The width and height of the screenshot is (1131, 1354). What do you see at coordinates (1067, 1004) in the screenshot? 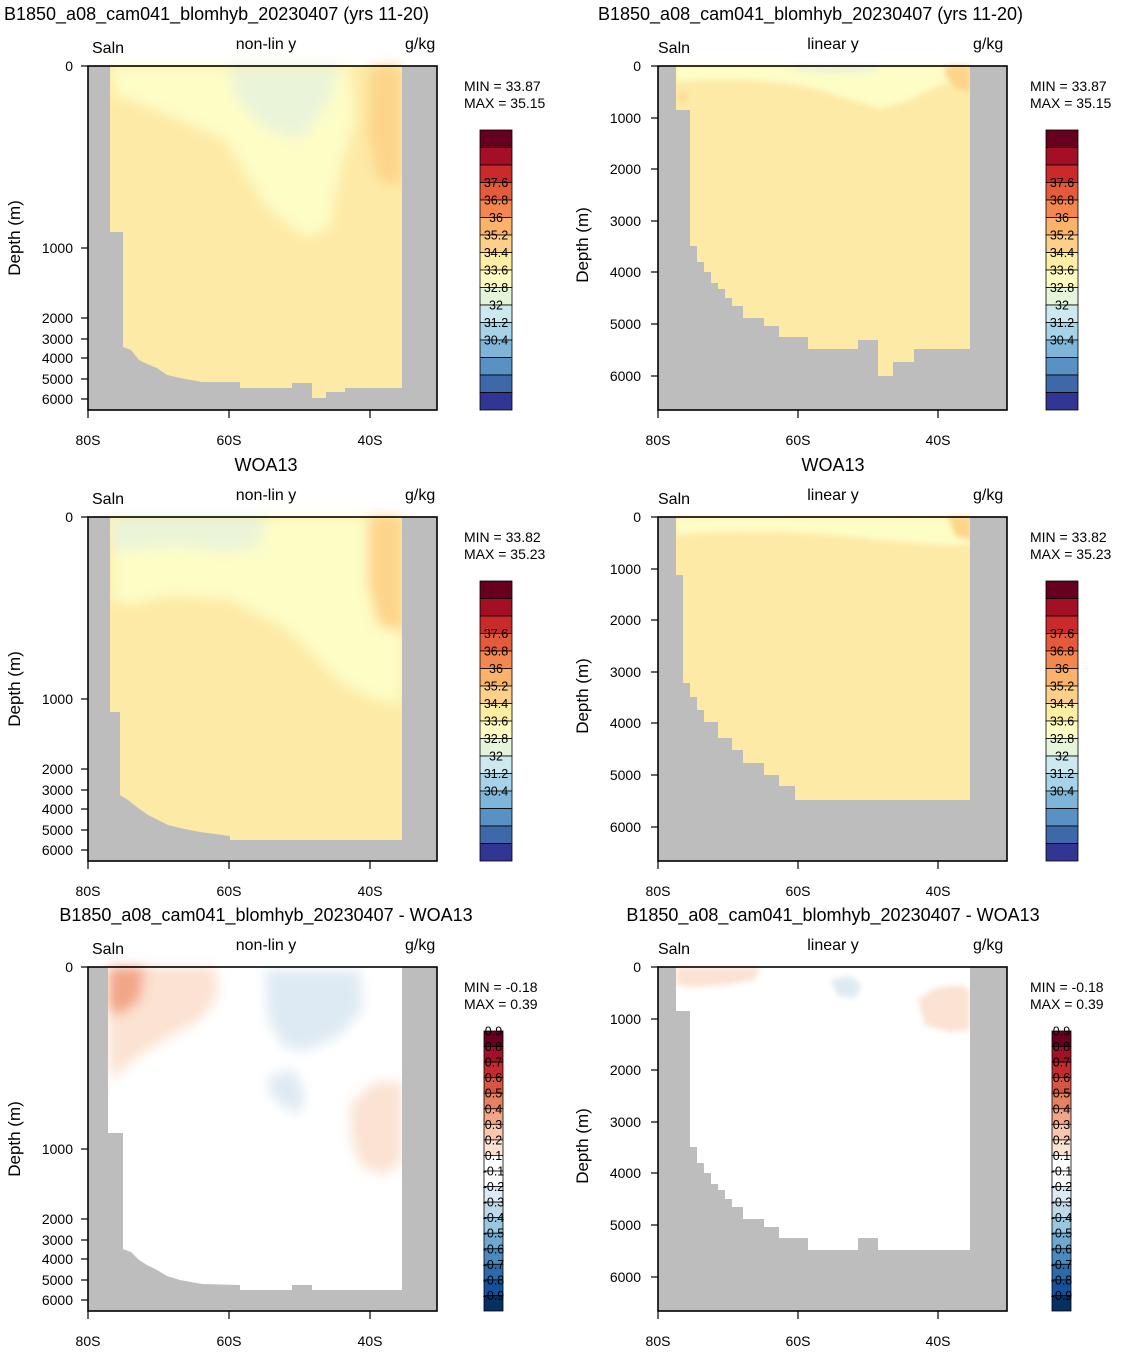
I see `max-label: MAX = 0.39` at bounding box center [1067, 1004].